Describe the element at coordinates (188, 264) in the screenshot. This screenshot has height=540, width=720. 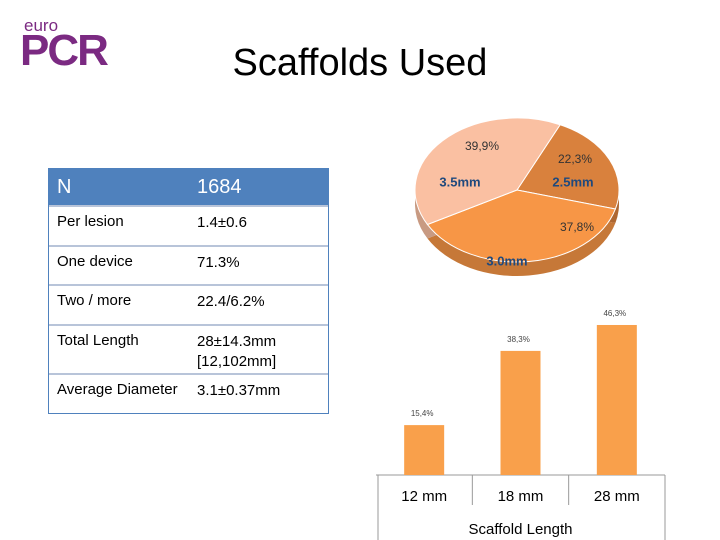
I see `table-row: One device 71.3%` at that location.